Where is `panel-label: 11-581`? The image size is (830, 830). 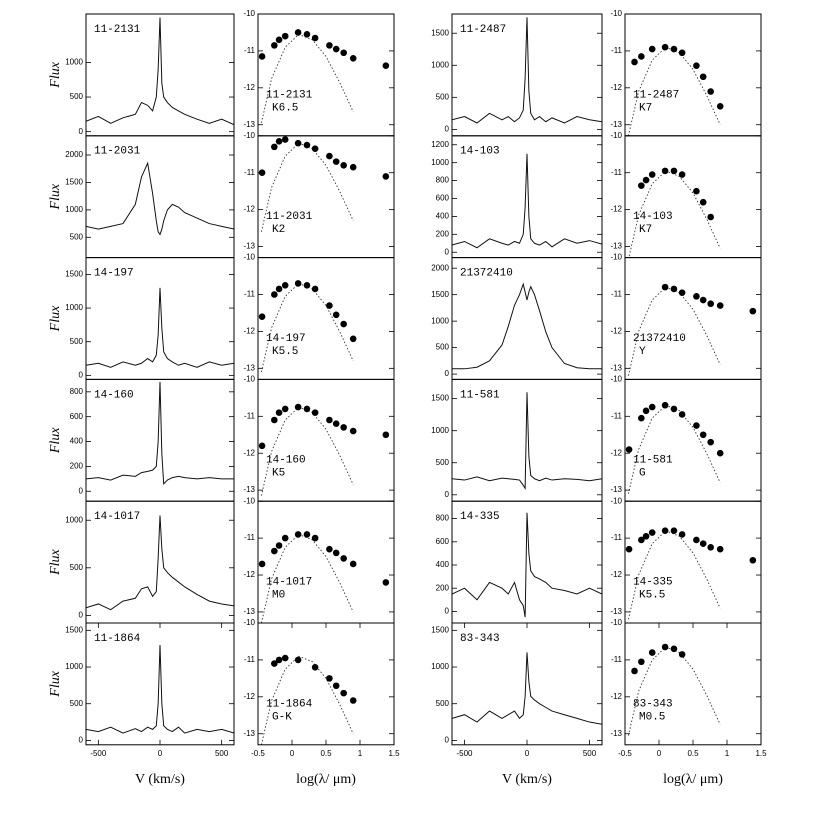 panel-label: 11-581 is located at coordinates (653, 461).